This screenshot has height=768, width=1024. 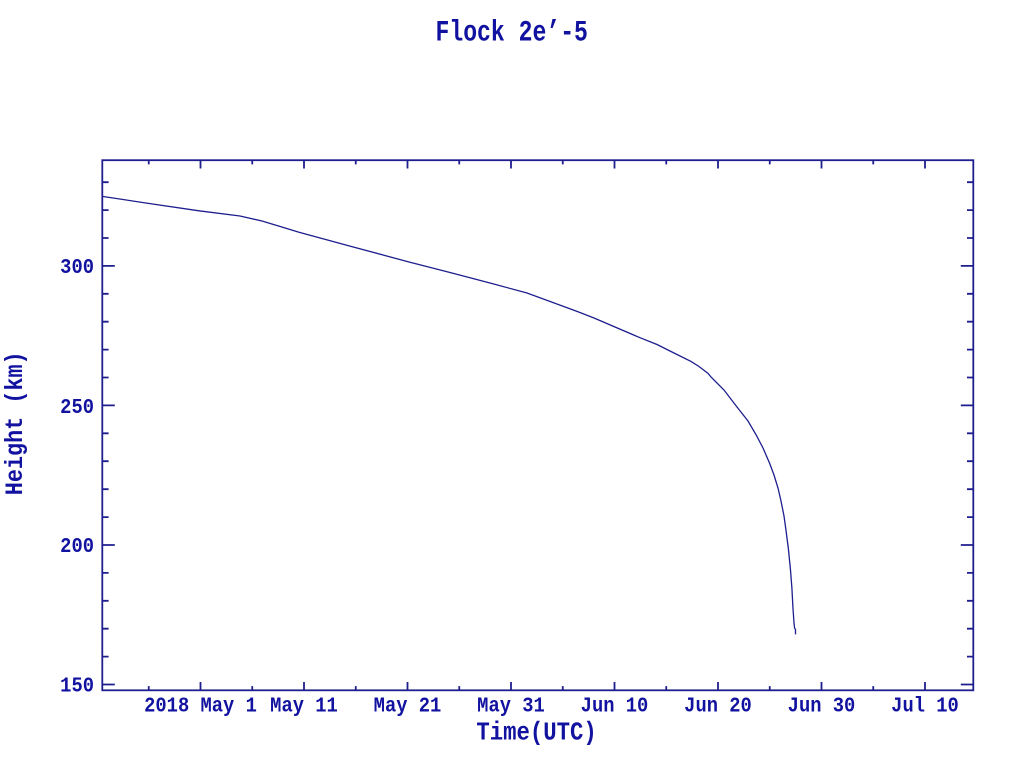 I want to click on svg-text: Jun 20, so click(x=718, y=707).